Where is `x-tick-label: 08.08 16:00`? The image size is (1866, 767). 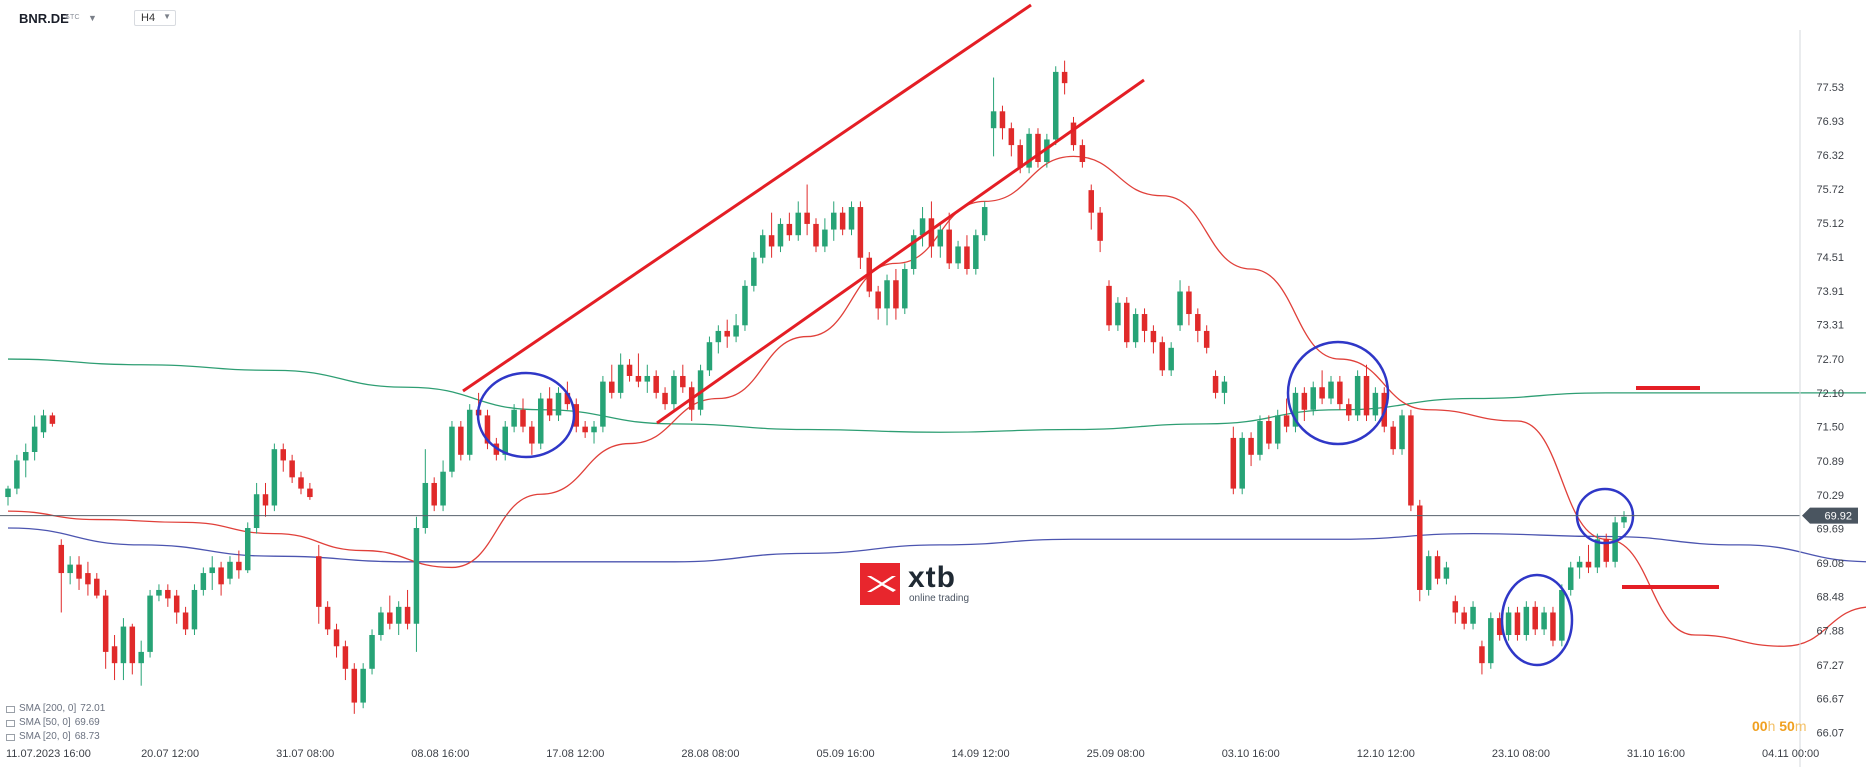 x-tick-label: 08.08 16:00 is located at coordinates (440, 754).